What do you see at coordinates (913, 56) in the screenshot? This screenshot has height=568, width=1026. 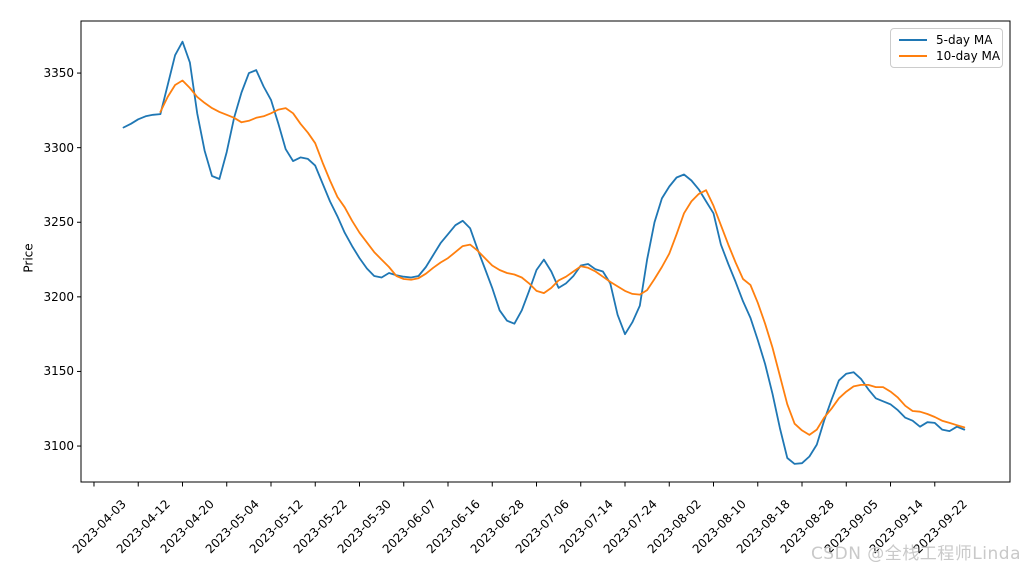 I see `legend-line-sample-10day` at bounding box center [913, 56].